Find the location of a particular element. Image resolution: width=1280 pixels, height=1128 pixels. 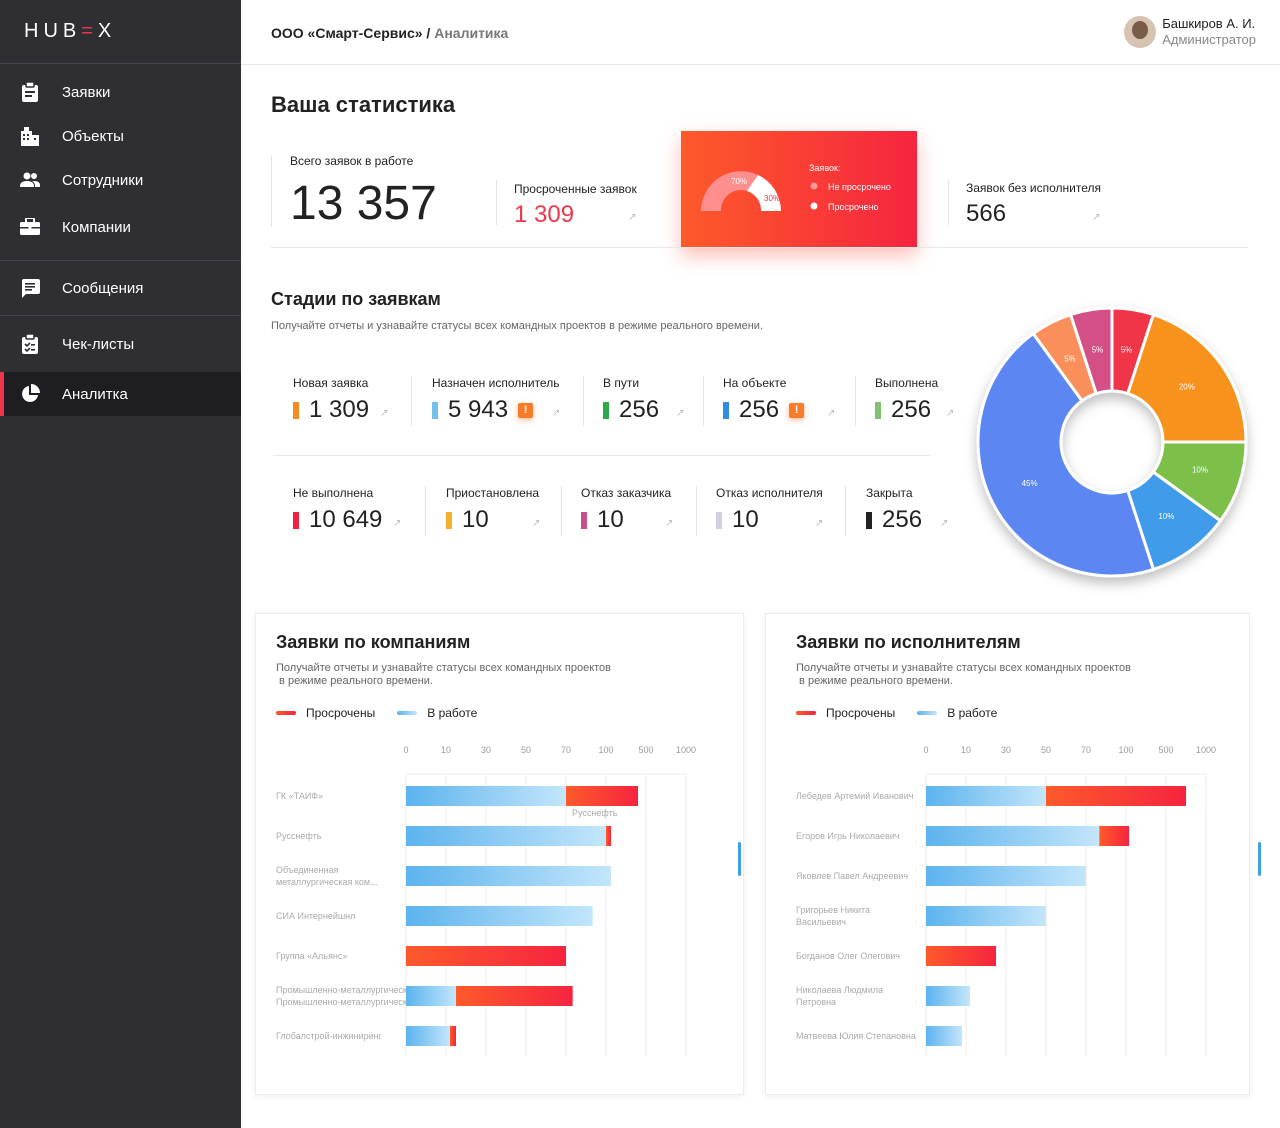

overdue-gauge-card: 70% 30% Заявок: Не просрочено Просрочено is located at coordinates (799, 189).